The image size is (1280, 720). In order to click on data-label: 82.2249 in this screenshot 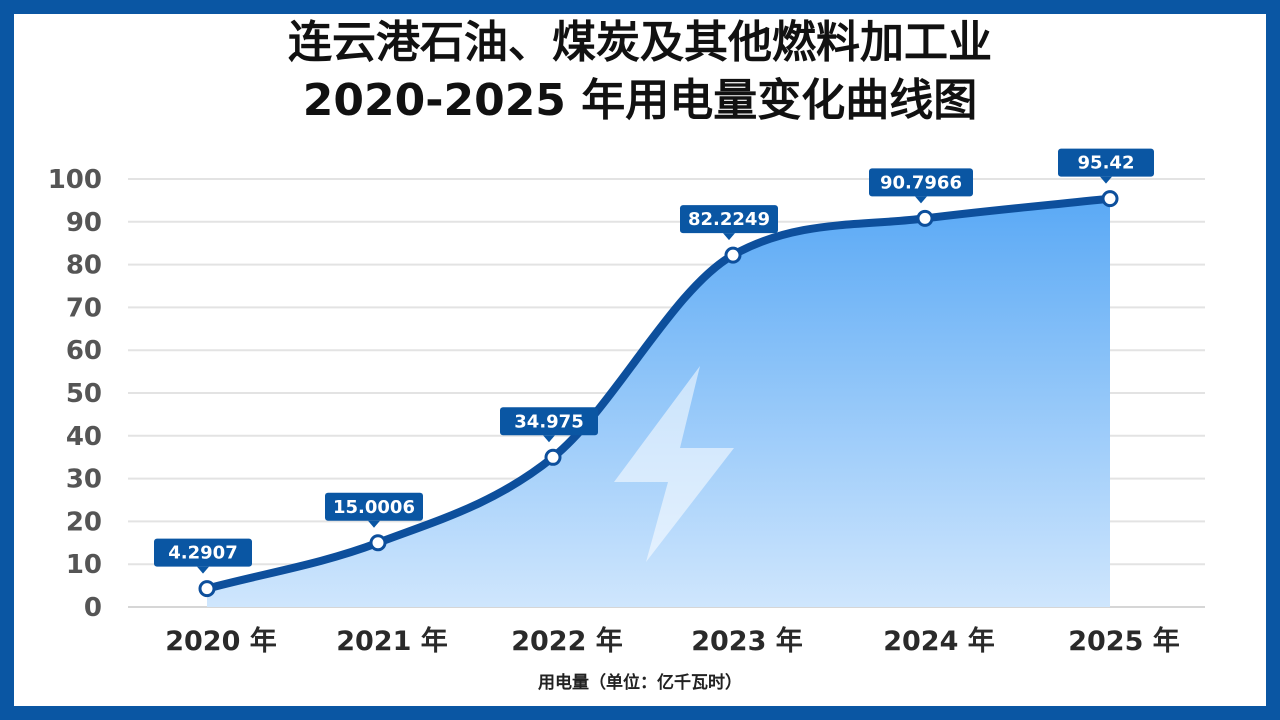, I will do `click(729, 223)`.